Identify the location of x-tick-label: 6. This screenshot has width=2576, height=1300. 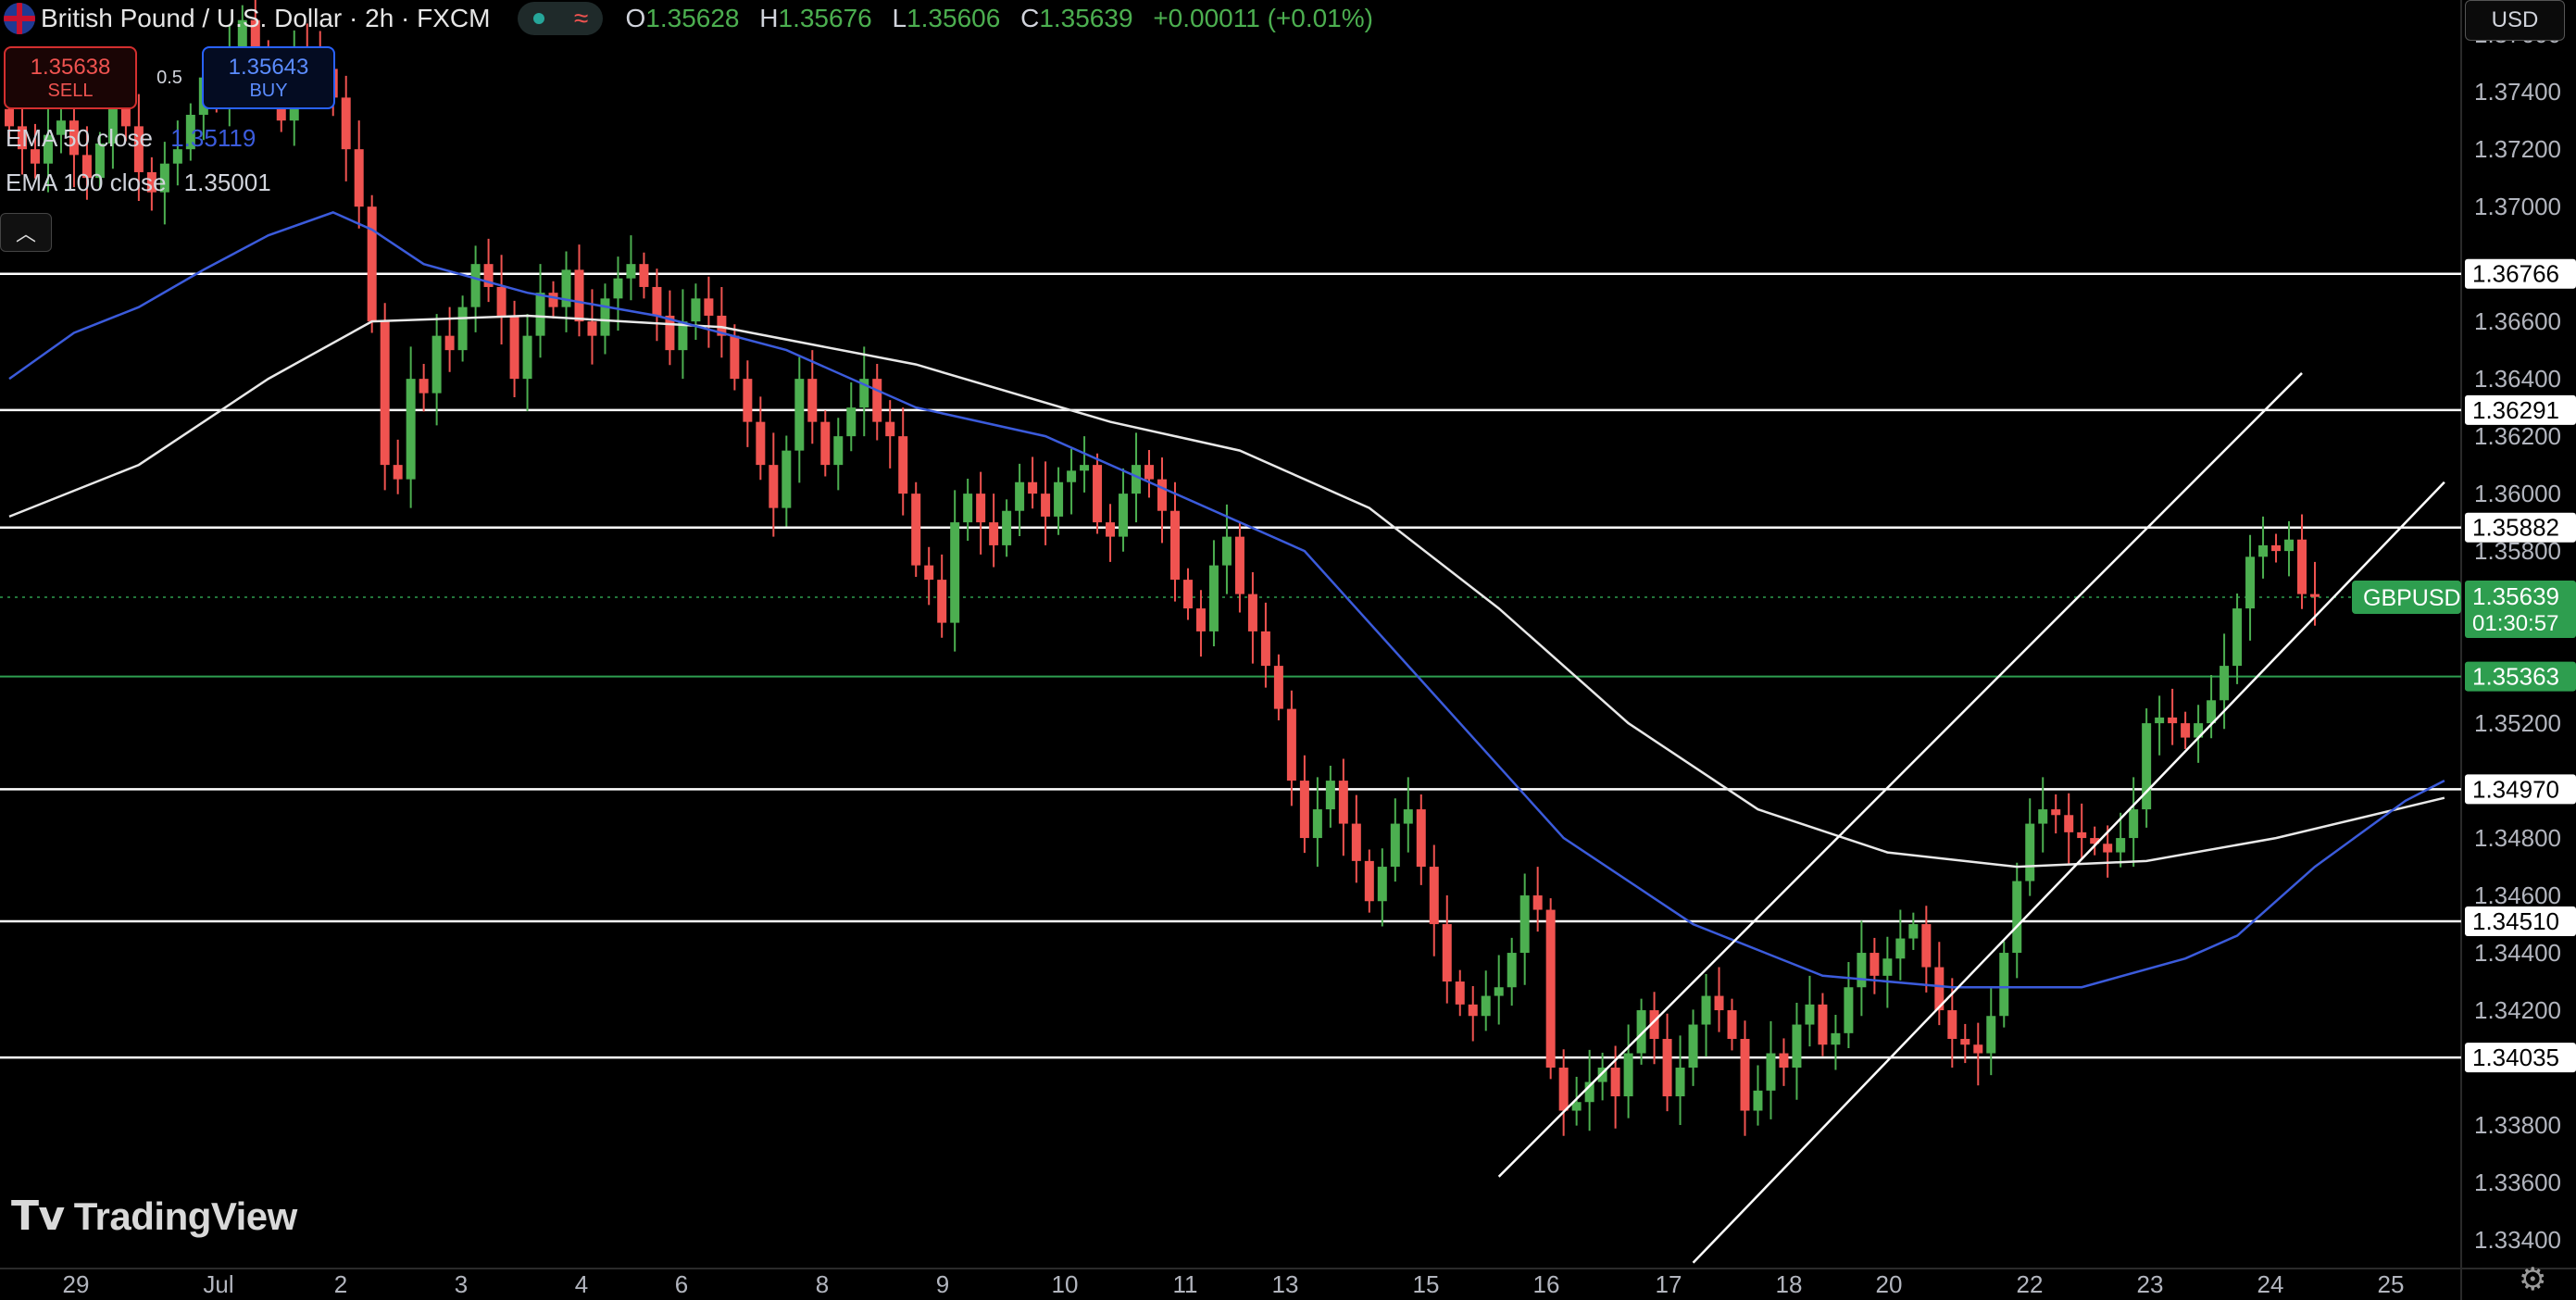
(681, 1284).